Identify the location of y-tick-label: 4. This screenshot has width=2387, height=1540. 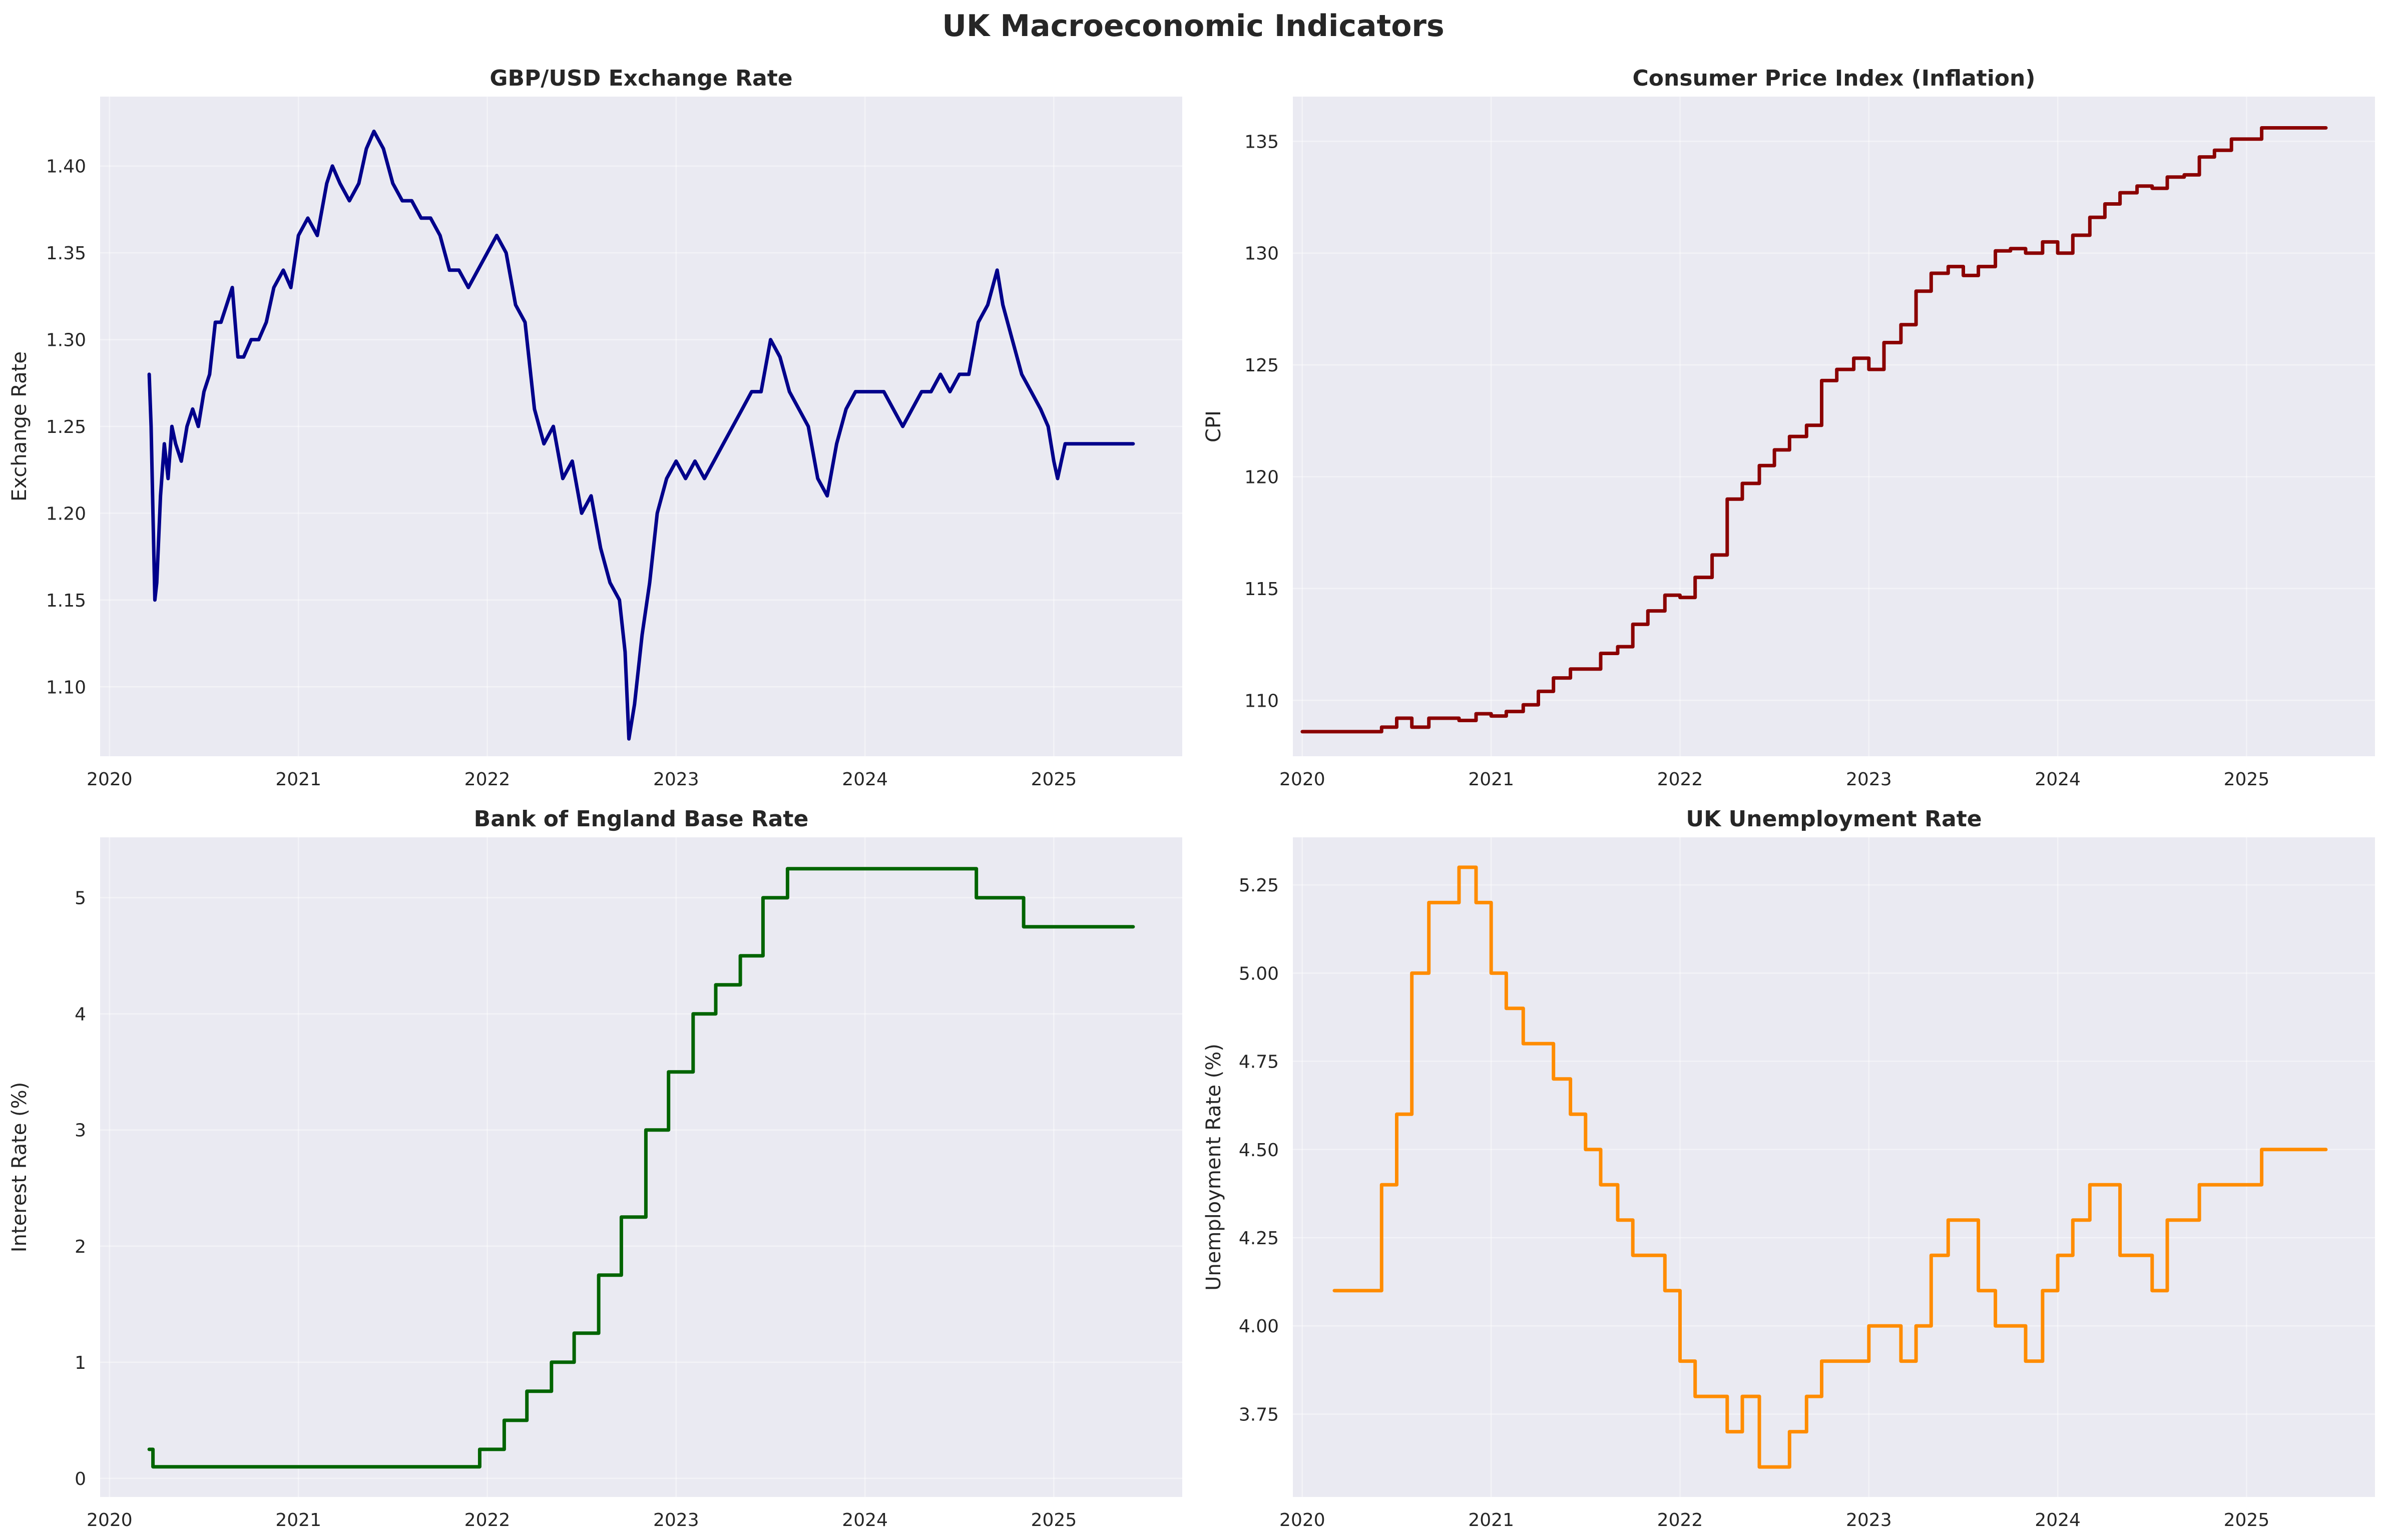
(80, 1015).